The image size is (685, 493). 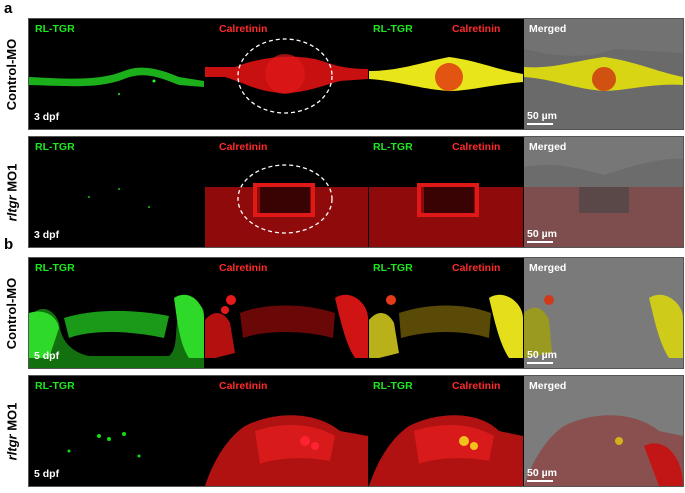 What do you see at coordinates (12, 313) in the screenshot?
I see `row-label-control-5dpf: Control-MO` at bounding box center [12, 313].